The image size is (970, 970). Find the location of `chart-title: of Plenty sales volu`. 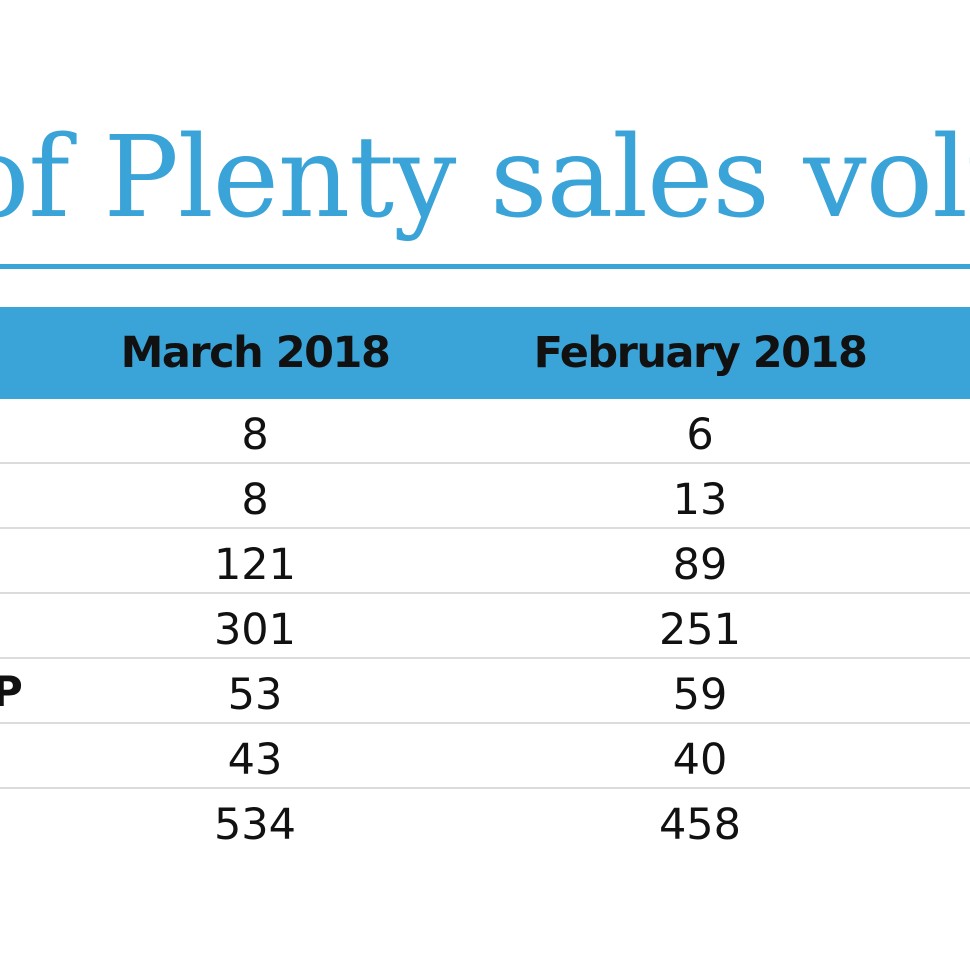

chart-title: of Plenty sales volu is located at coordinates (485, 180).